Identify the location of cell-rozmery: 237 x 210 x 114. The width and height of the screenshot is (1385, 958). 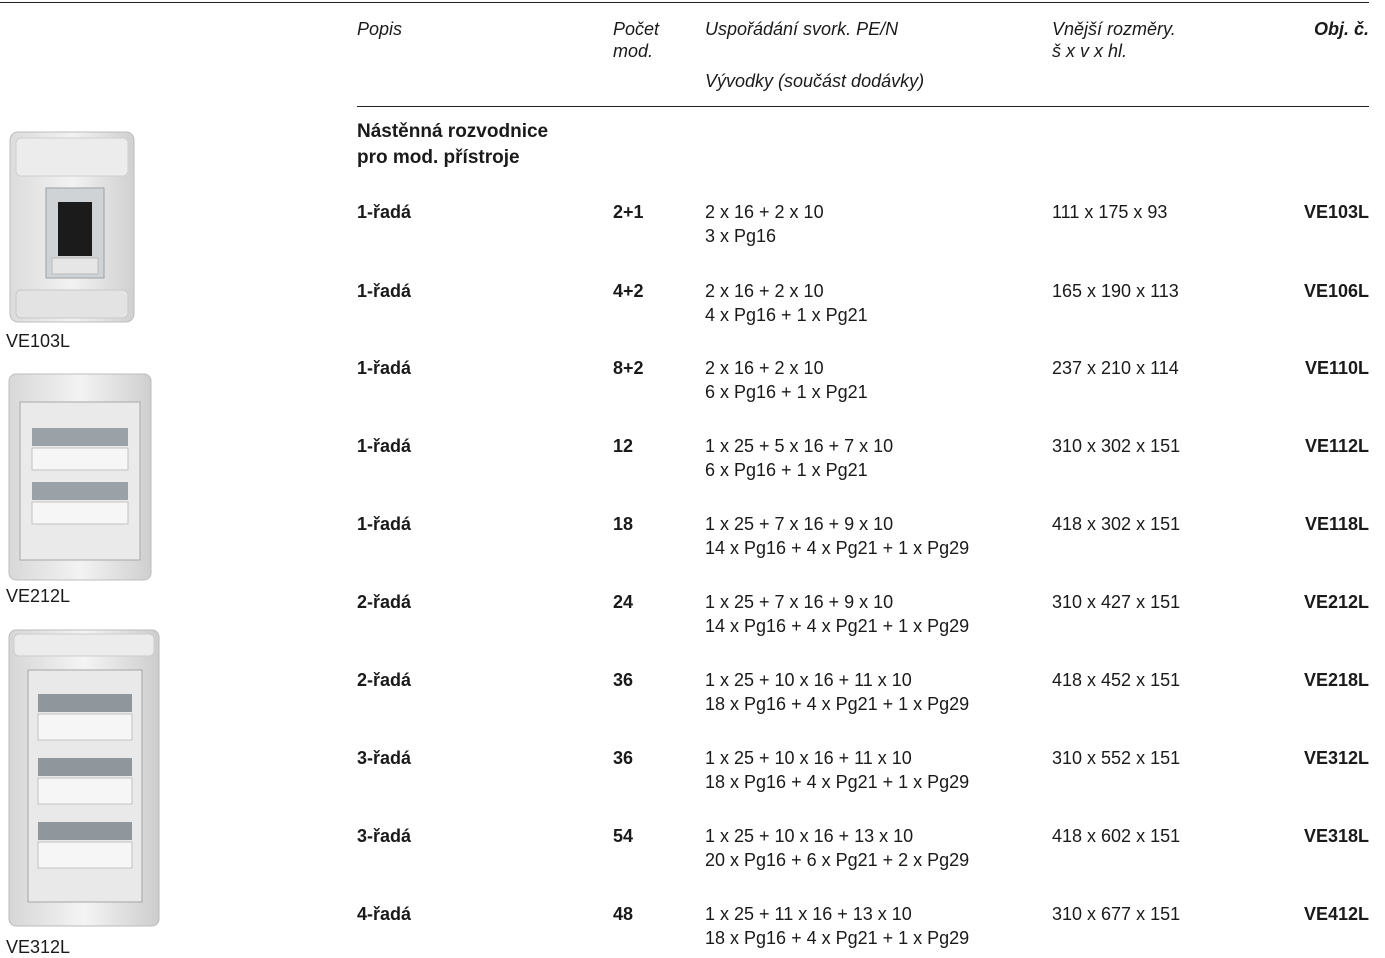
(1115, 368).